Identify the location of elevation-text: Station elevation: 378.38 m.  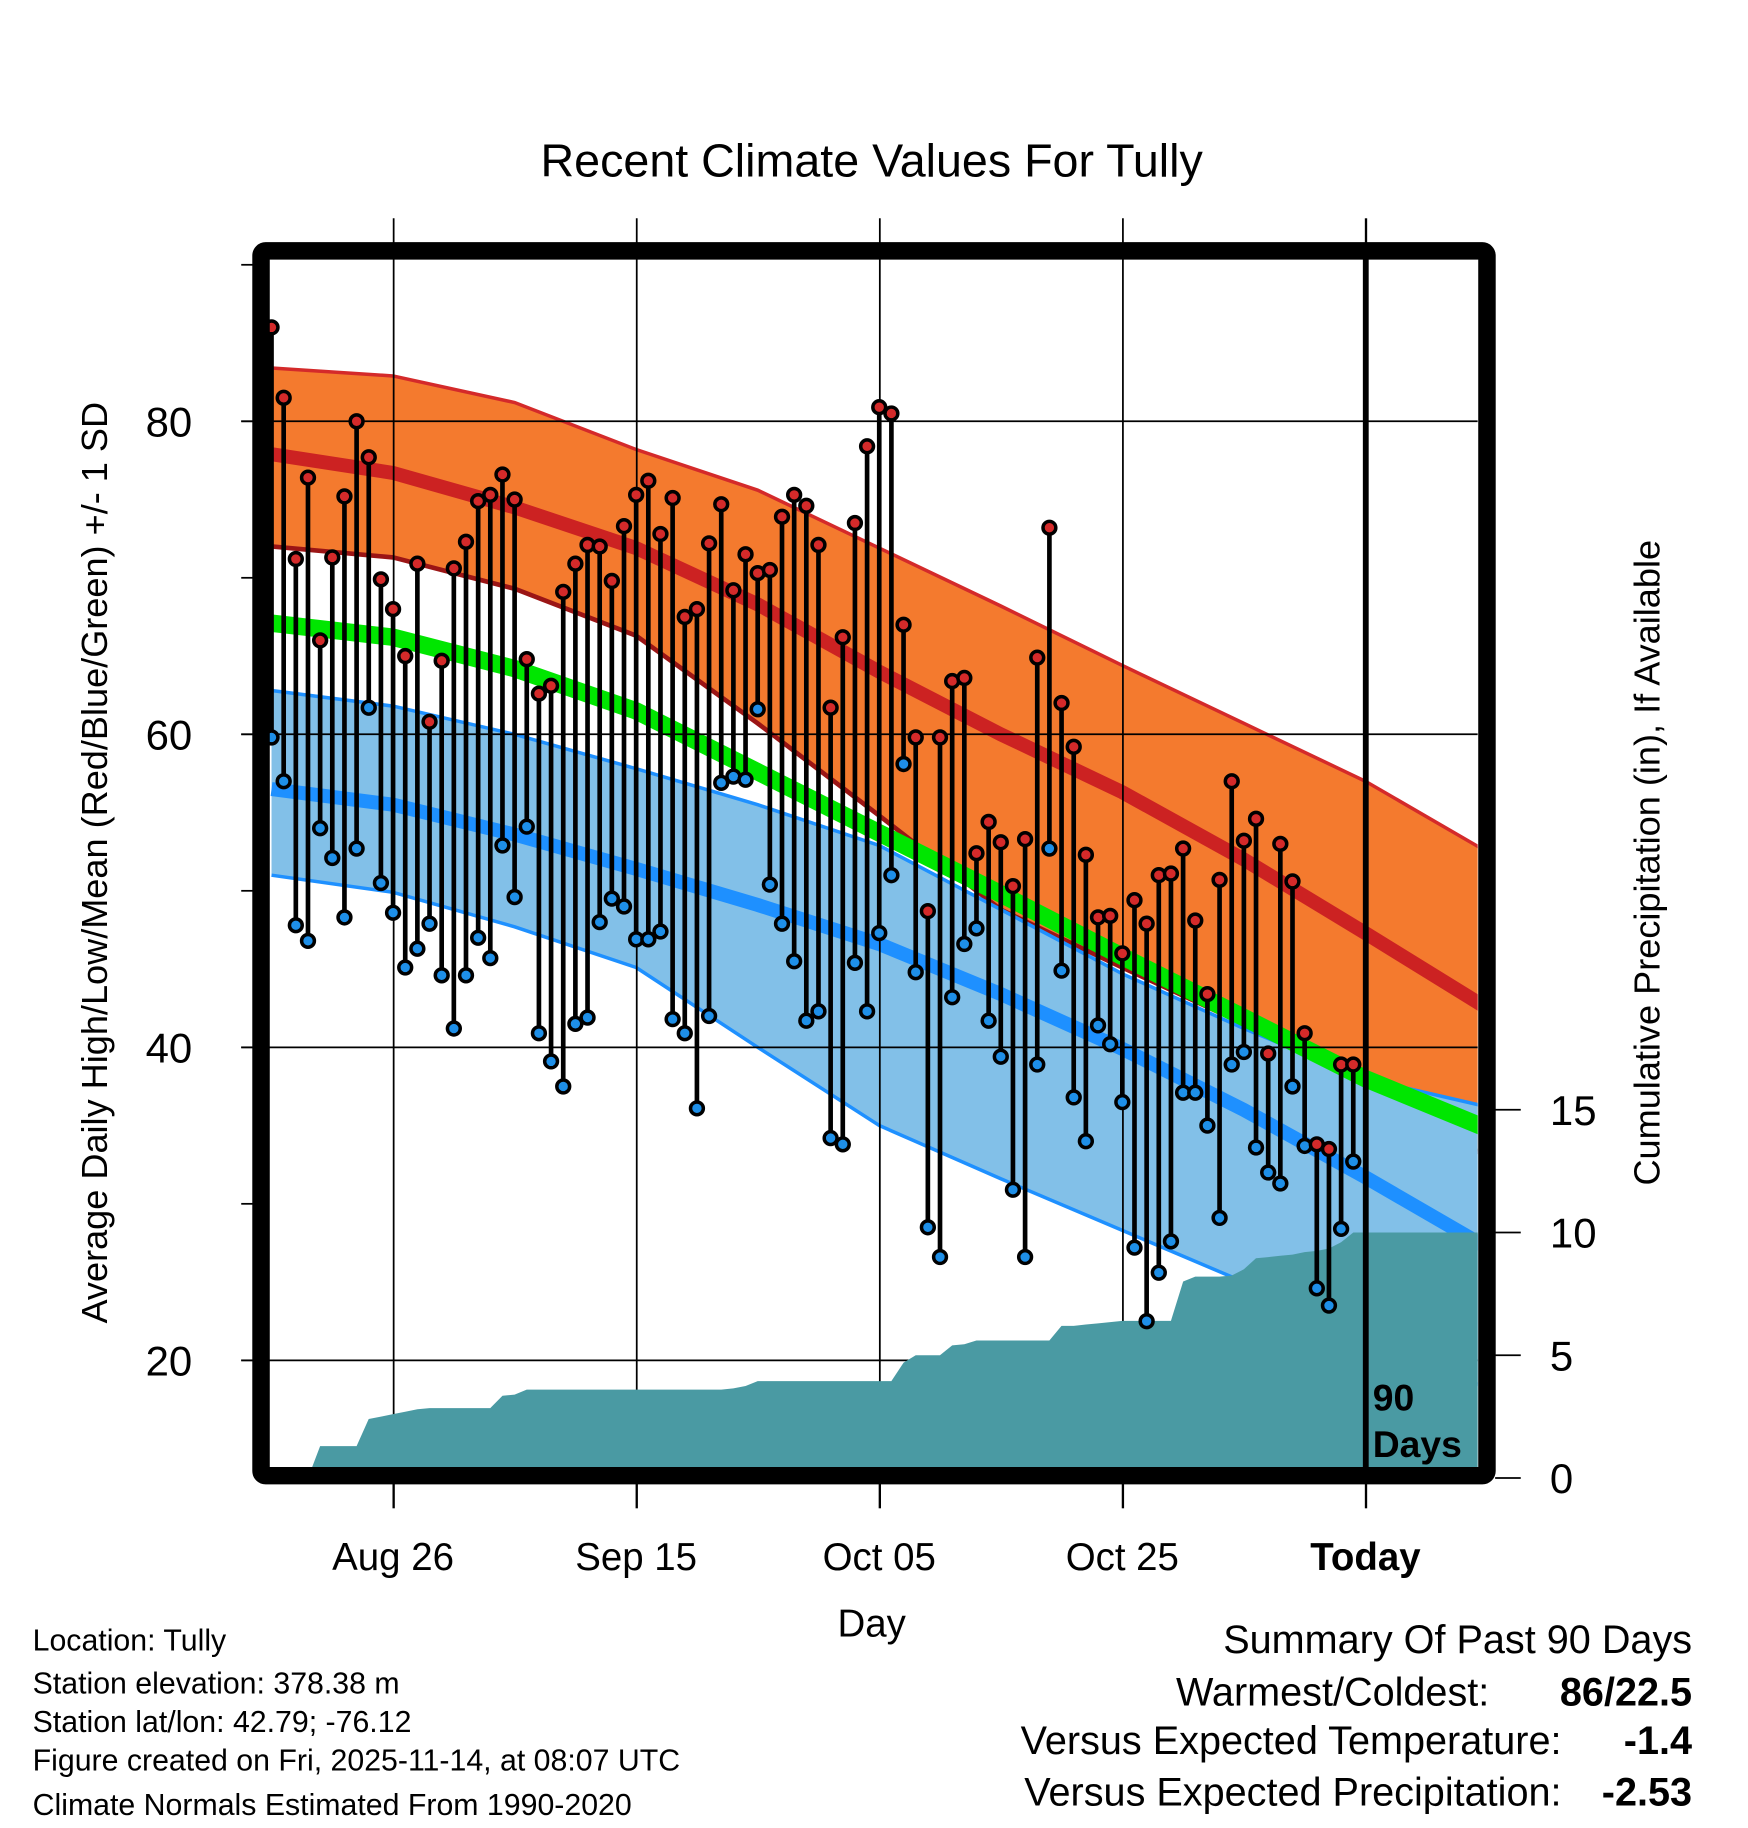
(216, 1684).